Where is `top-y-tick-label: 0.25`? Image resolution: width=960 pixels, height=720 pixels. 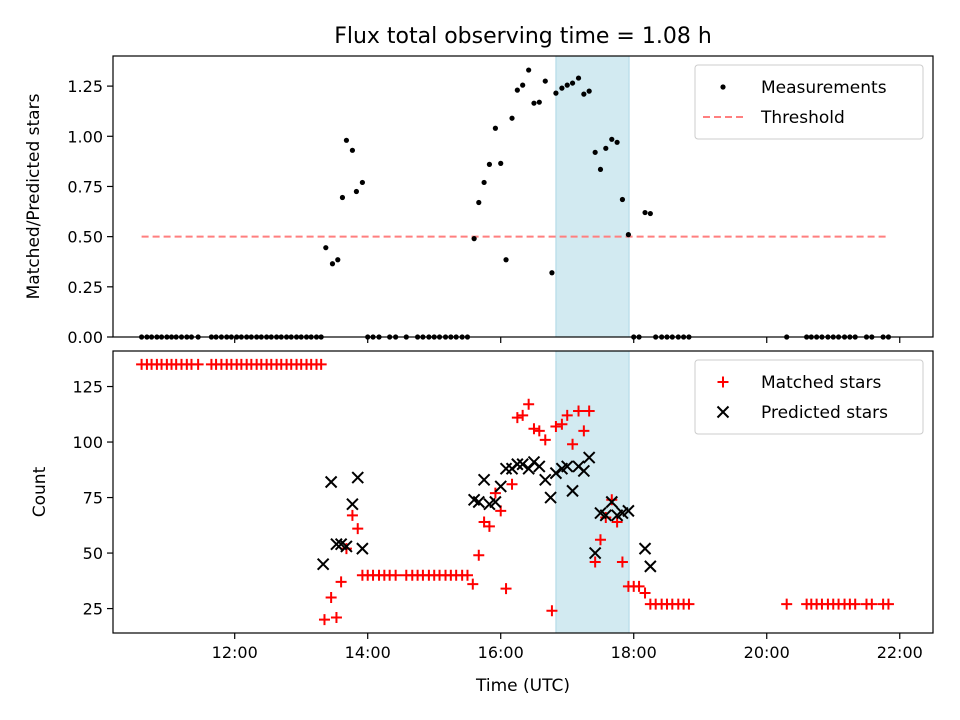 top-y-tick-label: 0.25 is located at coordinates (85, 287).